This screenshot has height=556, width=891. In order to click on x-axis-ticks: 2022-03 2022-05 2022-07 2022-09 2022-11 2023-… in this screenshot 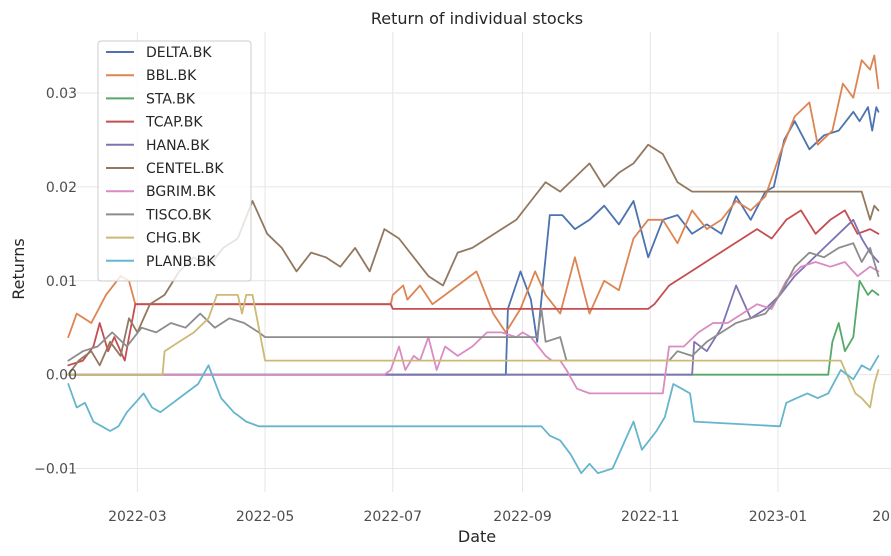, I will do `click(499, 517)`.